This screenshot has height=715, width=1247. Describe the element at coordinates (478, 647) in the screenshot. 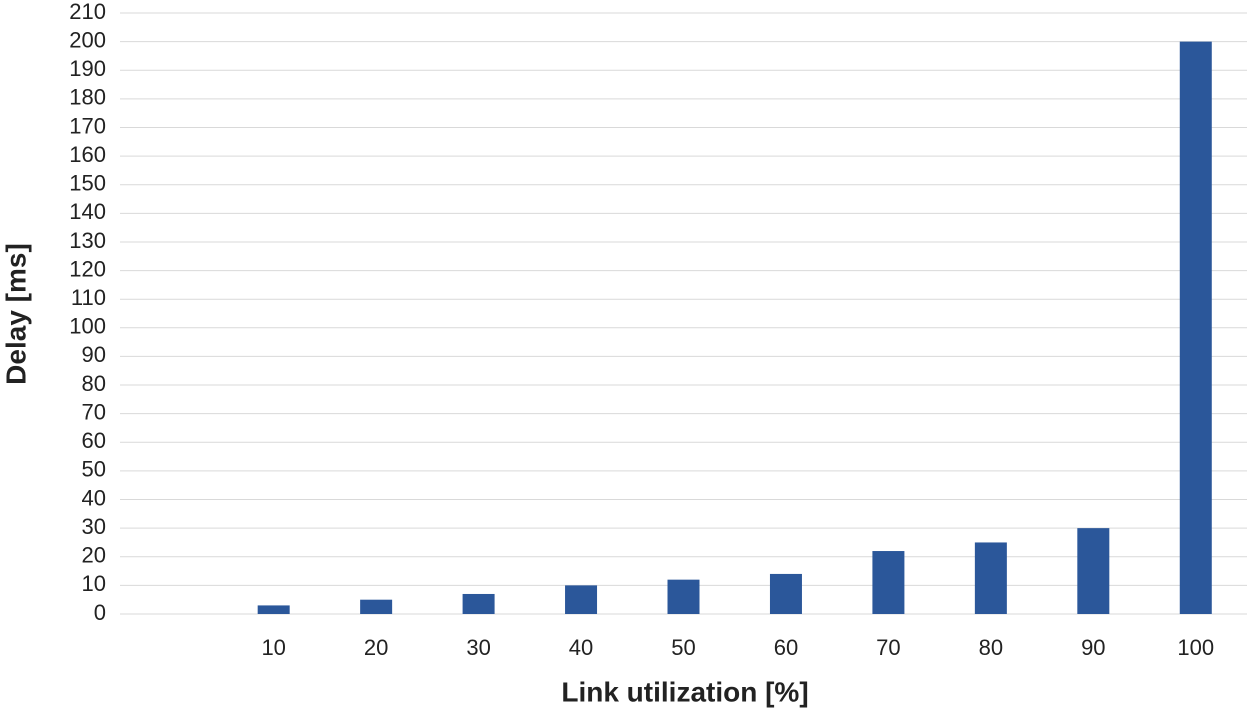

I see `x-tick-label: 30` at that location.